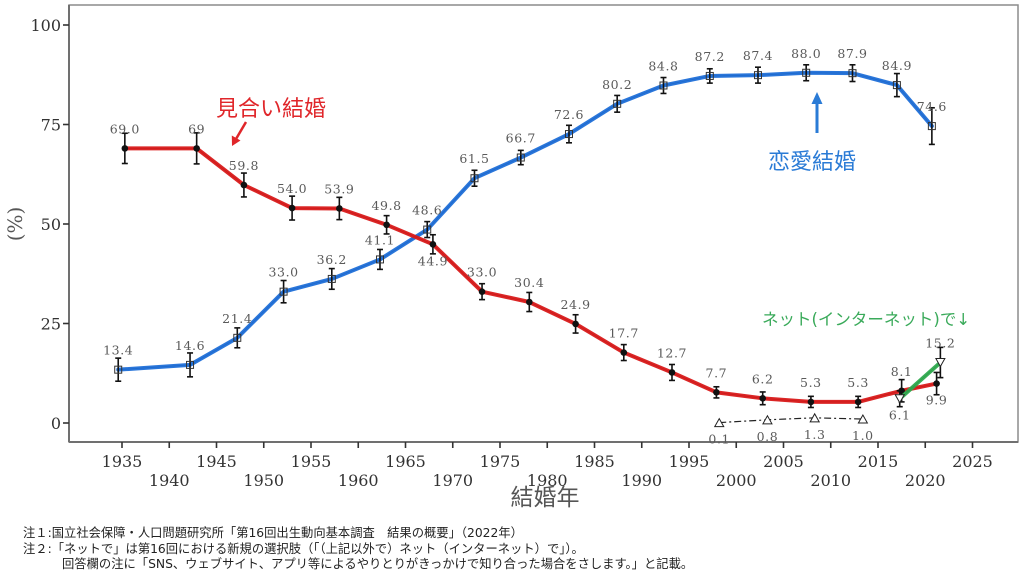 This screenshot has height=579, width=1024. I want to click on miai-arrowhead-icon, so click(236, 140).